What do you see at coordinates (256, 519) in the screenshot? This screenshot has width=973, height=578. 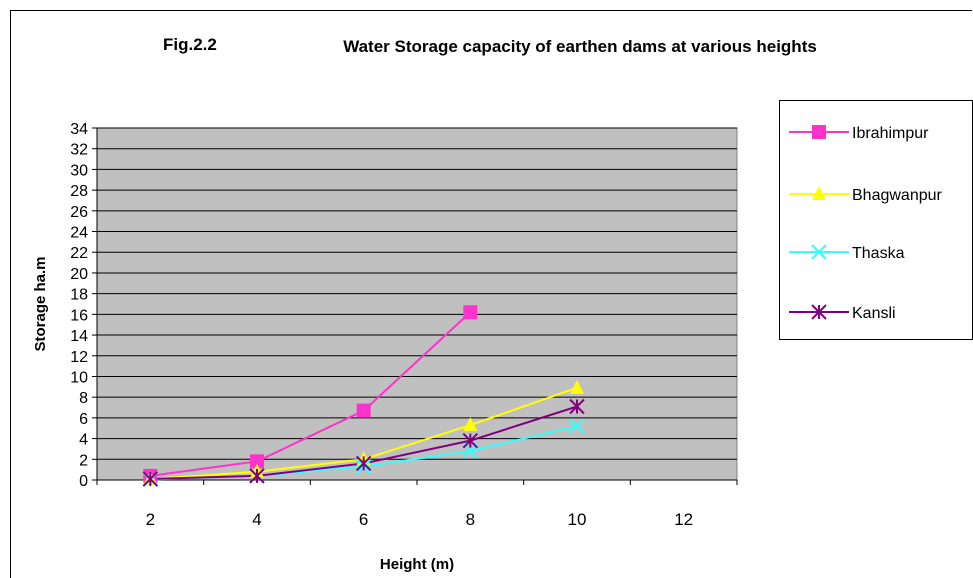 I see `x-tick-label-4: 4` at bounding box center [256, 519].